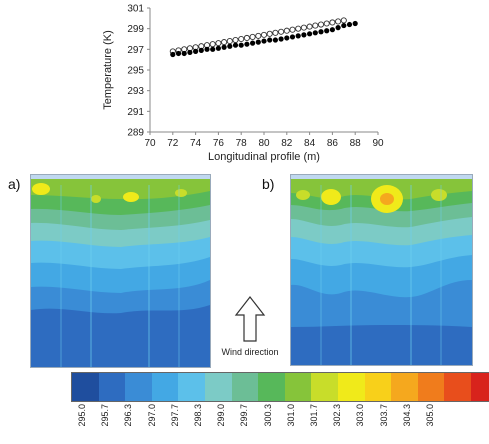 The image size is (489, 444). Describe the element at coordinates (108, 69) in the screenshot. I see `y-axis-label: Temperature (K)` at that location.